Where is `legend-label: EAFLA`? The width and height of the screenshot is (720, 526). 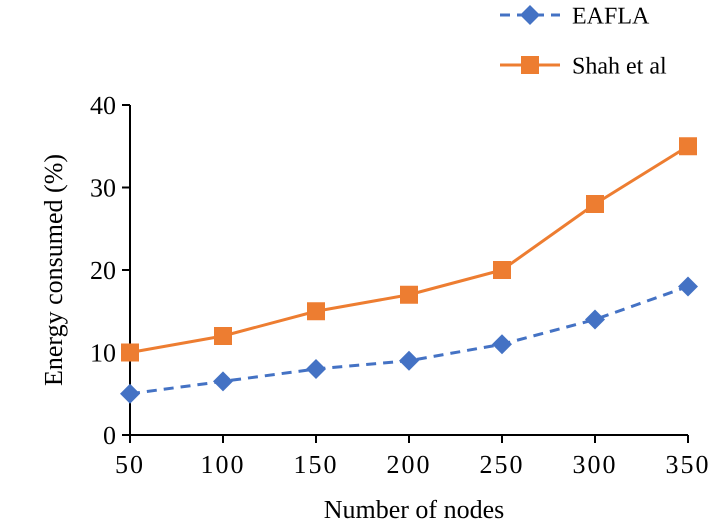
legend-label: EAFLA is located at coordinates (611, 16).